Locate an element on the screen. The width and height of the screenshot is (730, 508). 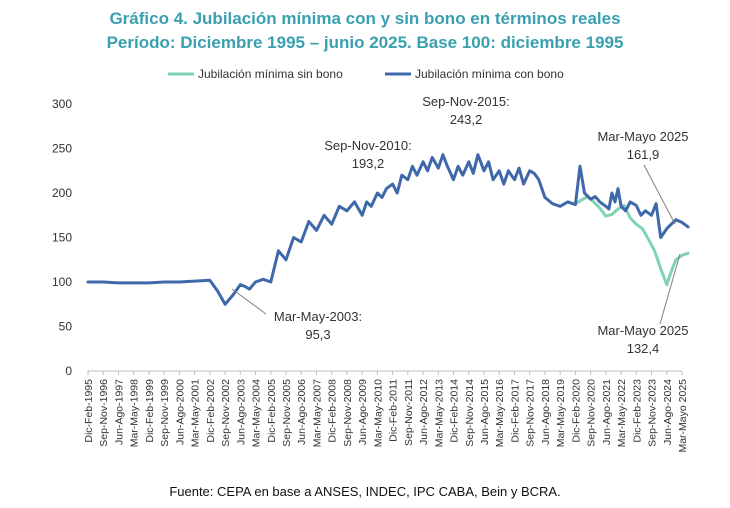
y-tick-label: 100 is located at coordinates (62, 282).